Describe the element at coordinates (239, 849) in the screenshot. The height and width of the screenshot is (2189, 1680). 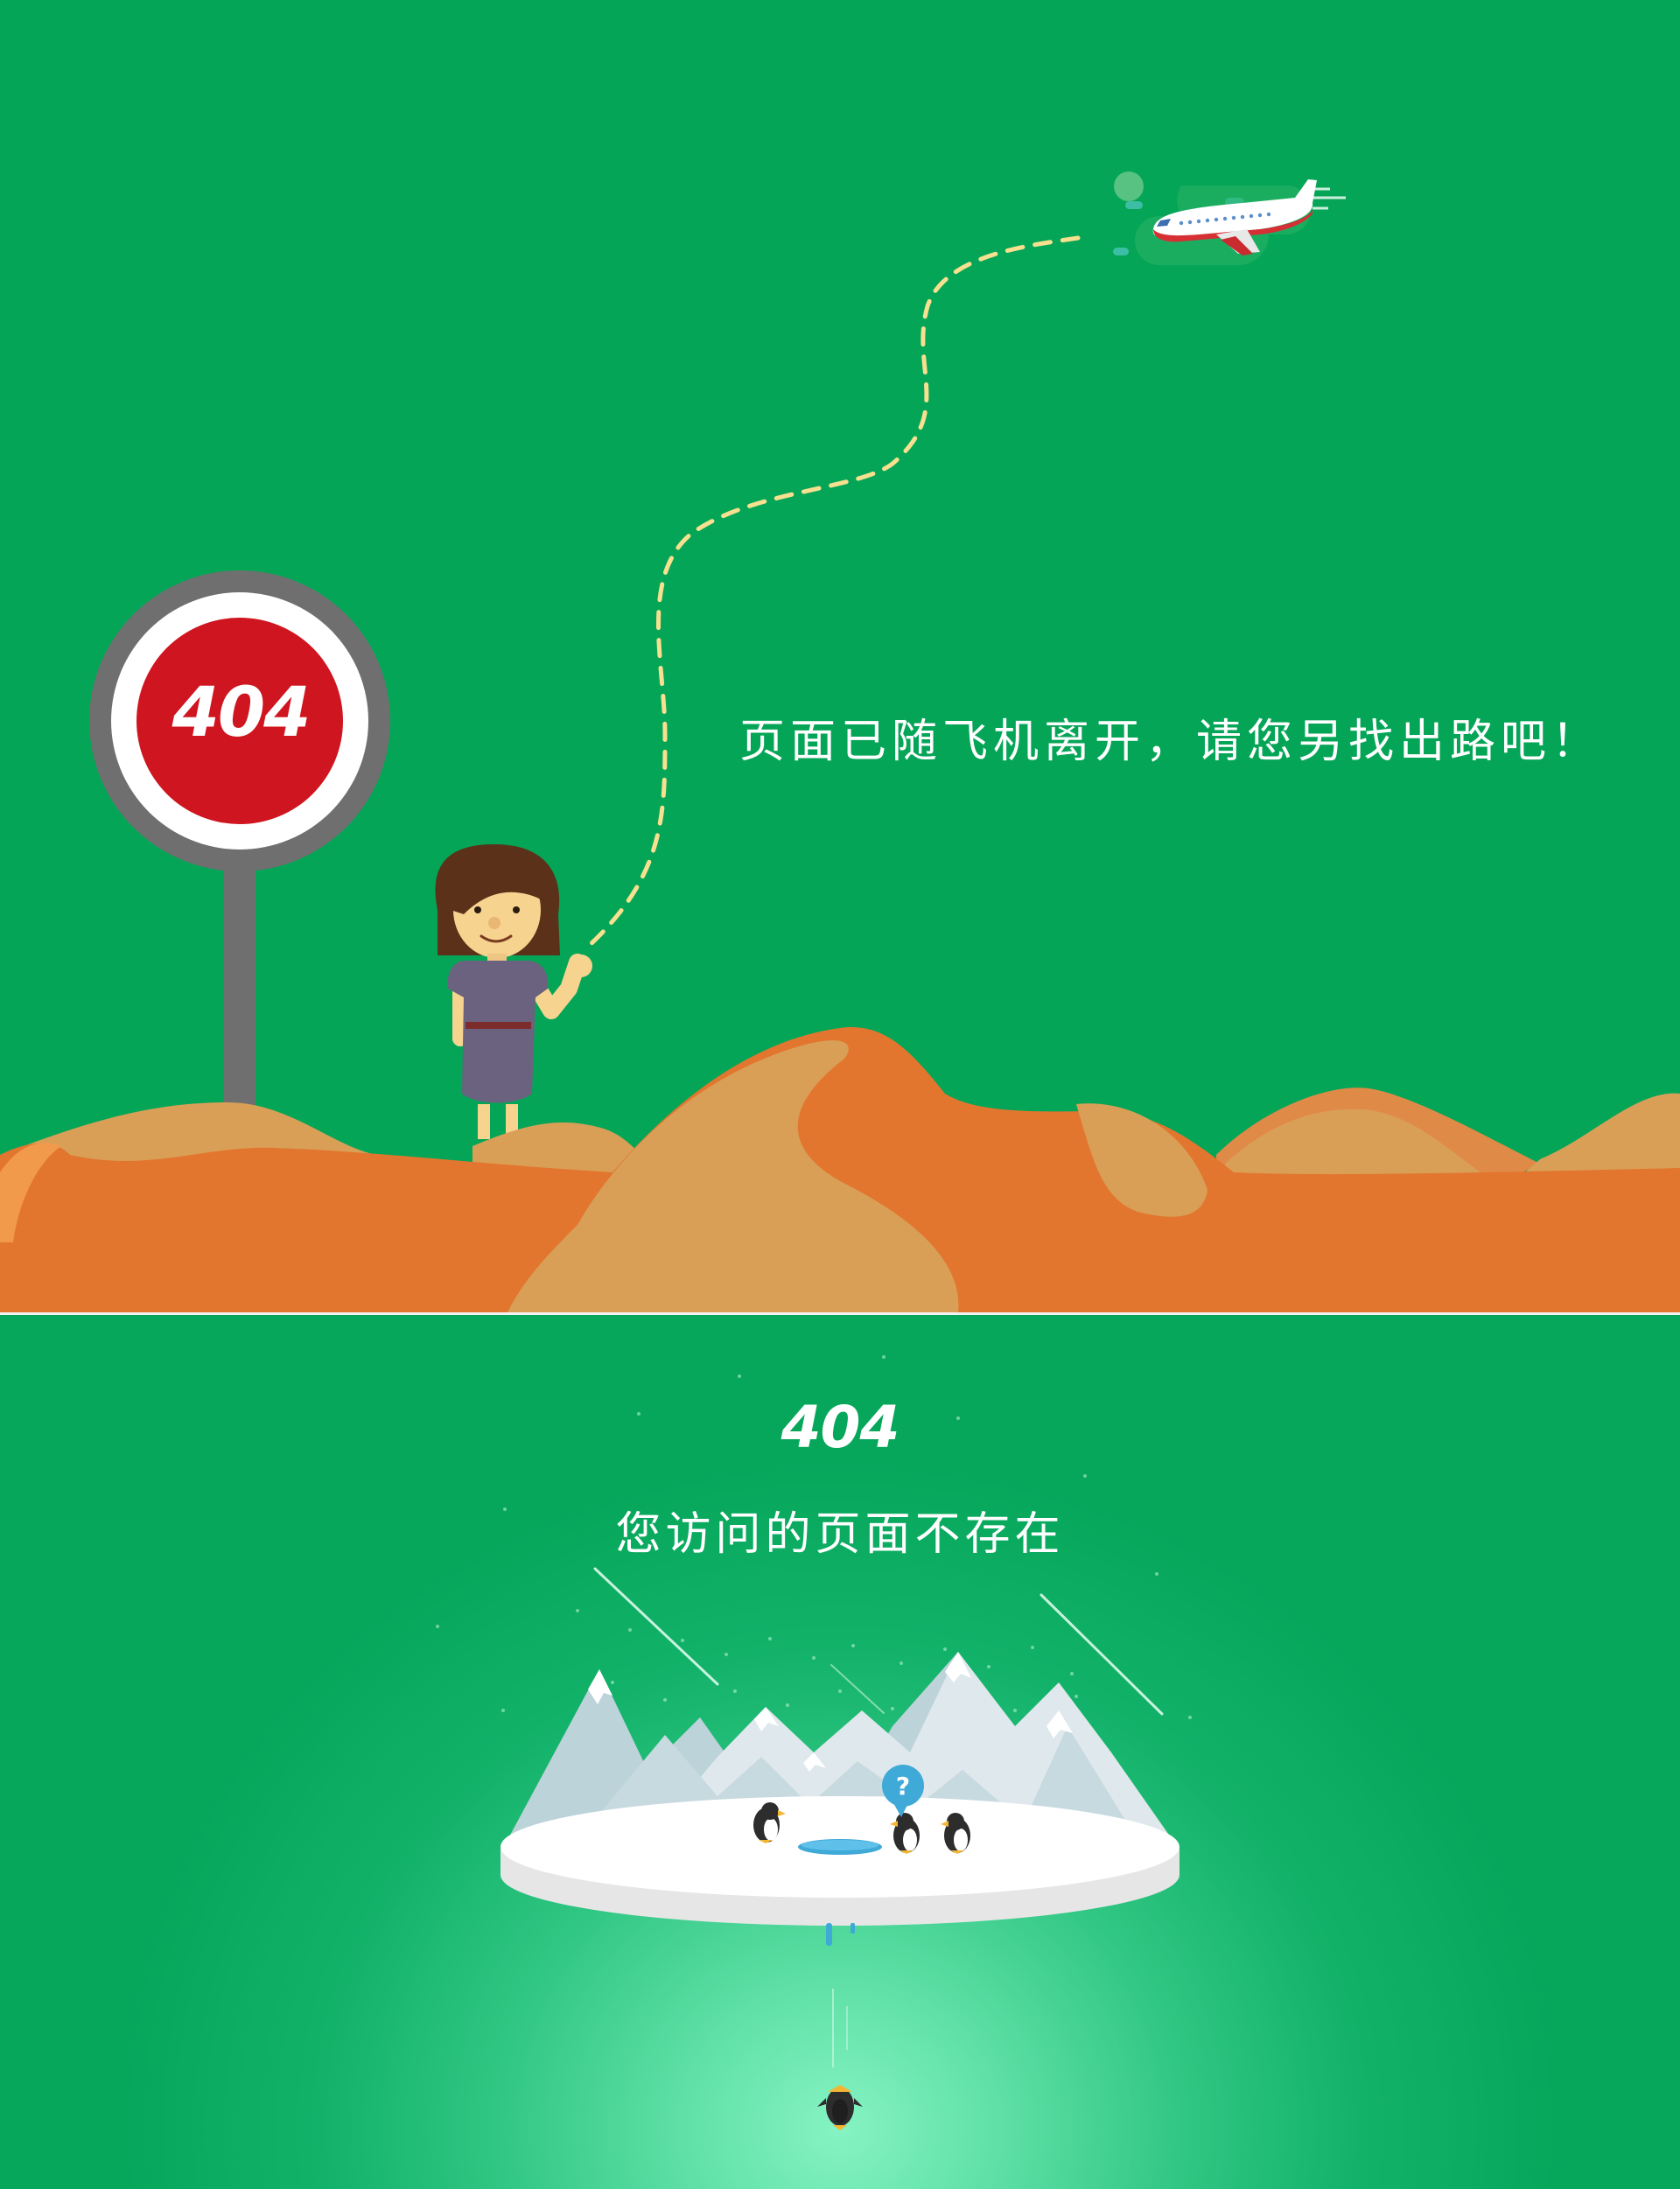
I see `stop-sign-icon` at that location.